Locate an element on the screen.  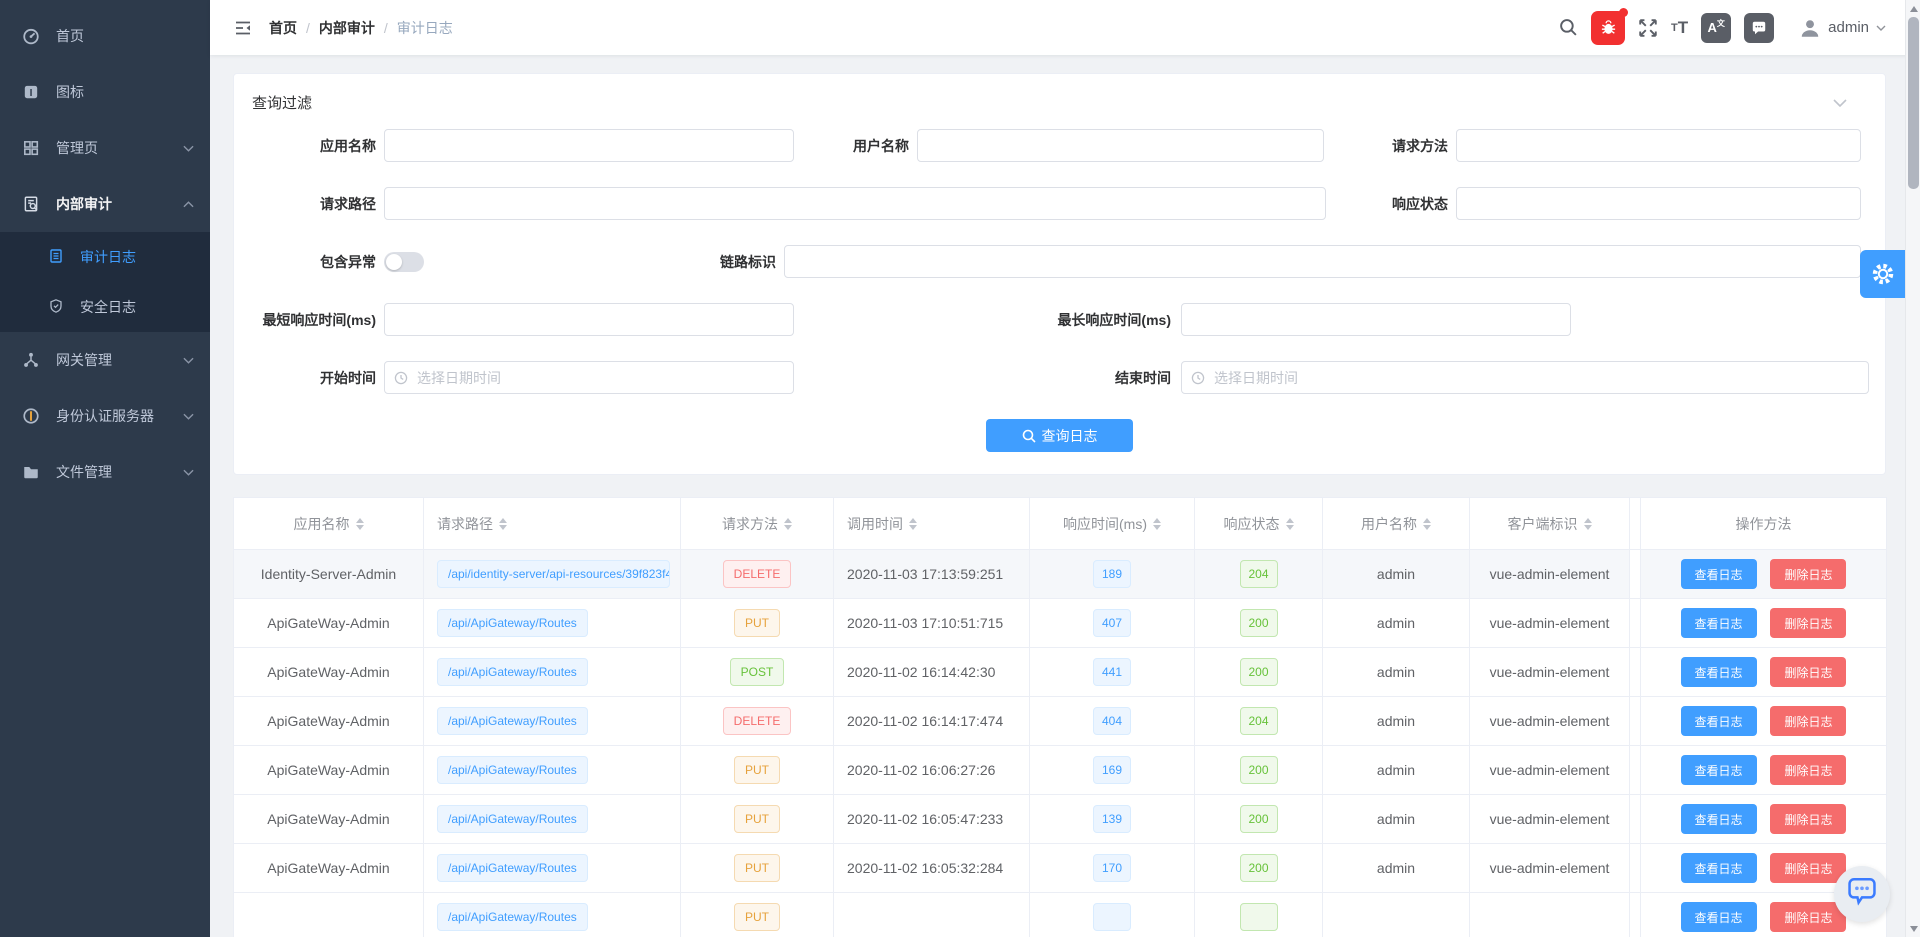
query-logs-button: 查询日志 is located at coordinates (1059, 435).